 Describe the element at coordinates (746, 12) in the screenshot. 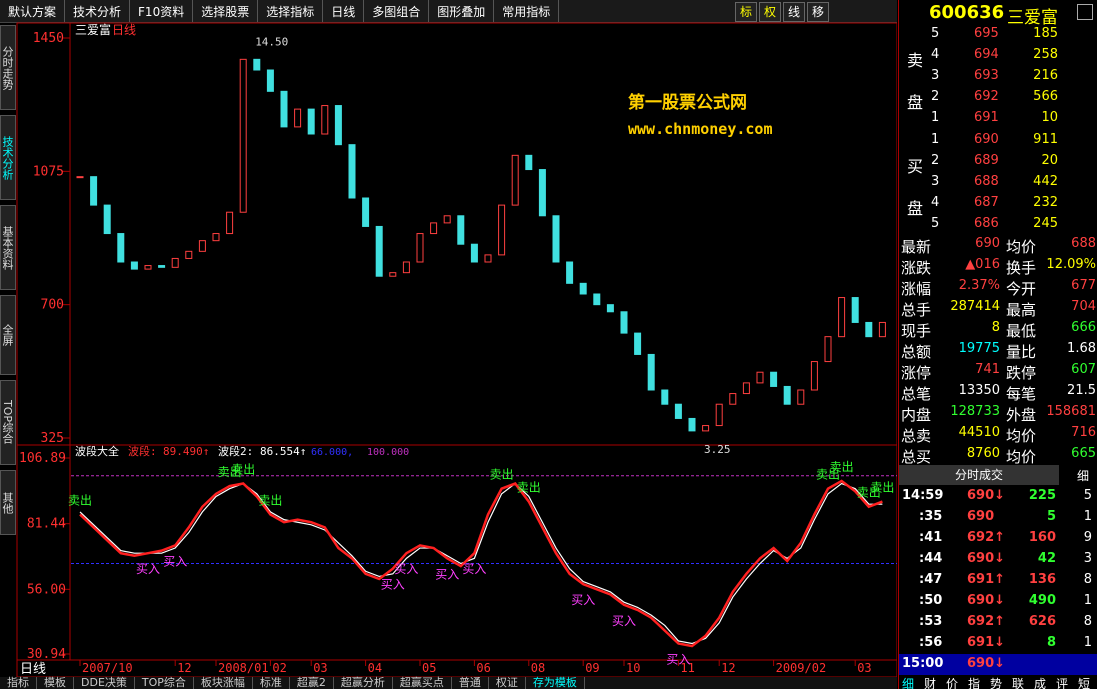

I see `tool-button: 标` at that location.